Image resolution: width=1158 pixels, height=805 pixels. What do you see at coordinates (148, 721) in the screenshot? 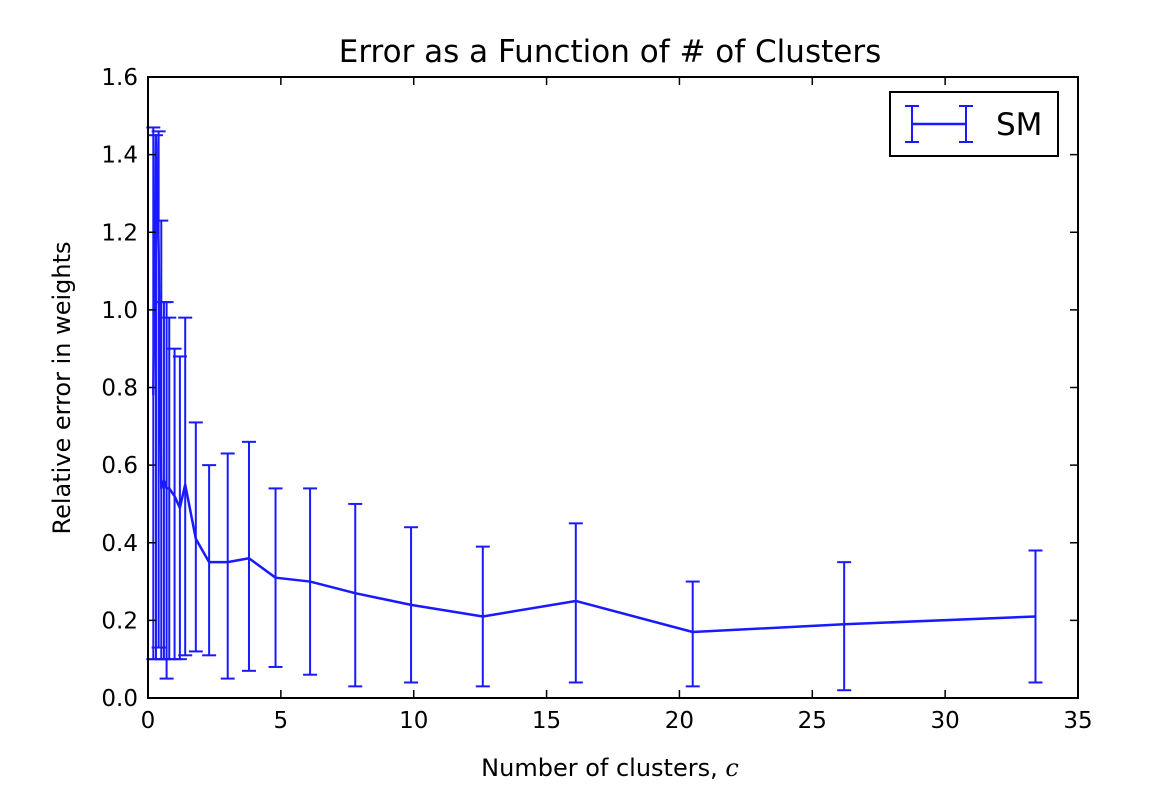
I see `x-tick-label: 0` at bounding box center [148, 721].